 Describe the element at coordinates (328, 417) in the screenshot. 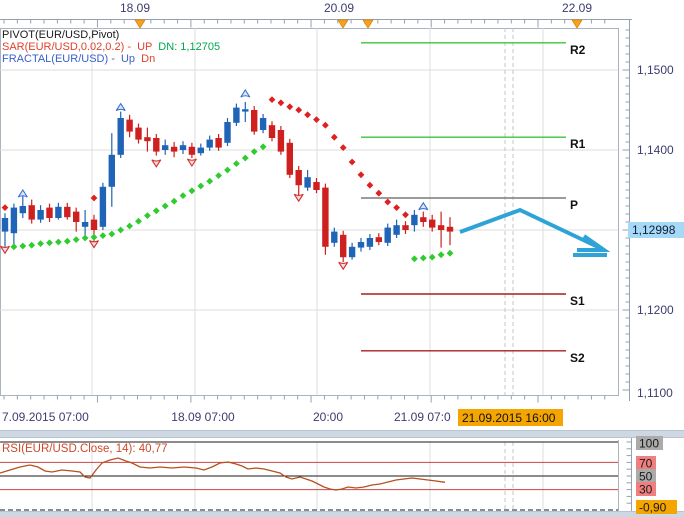

I see `bottom-date-label: 20:00` at that location.